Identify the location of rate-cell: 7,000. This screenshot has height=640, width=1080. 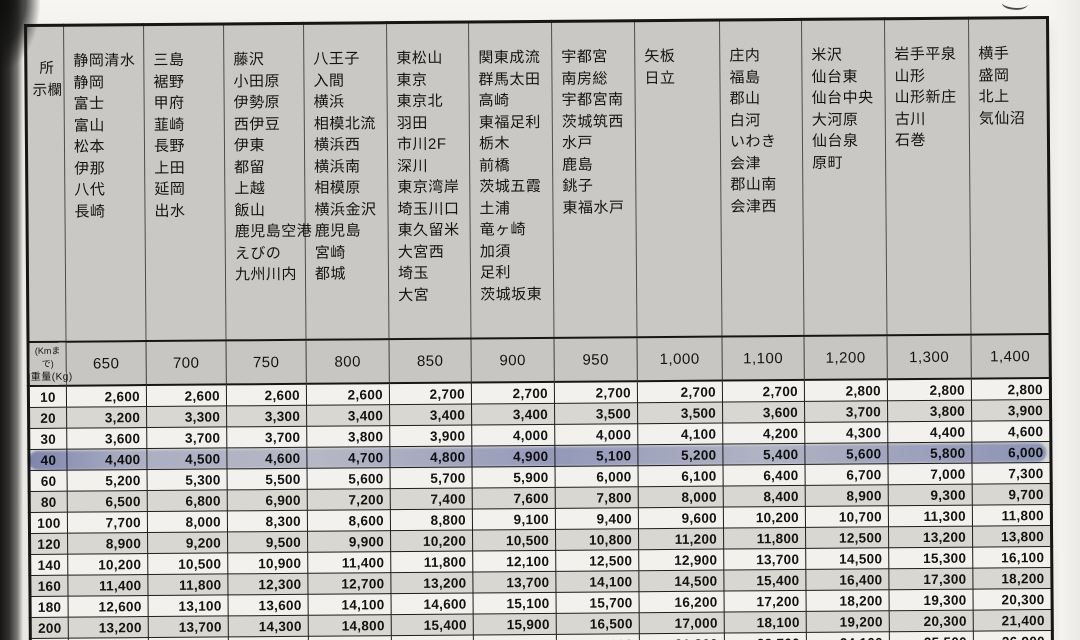
(930, 474).